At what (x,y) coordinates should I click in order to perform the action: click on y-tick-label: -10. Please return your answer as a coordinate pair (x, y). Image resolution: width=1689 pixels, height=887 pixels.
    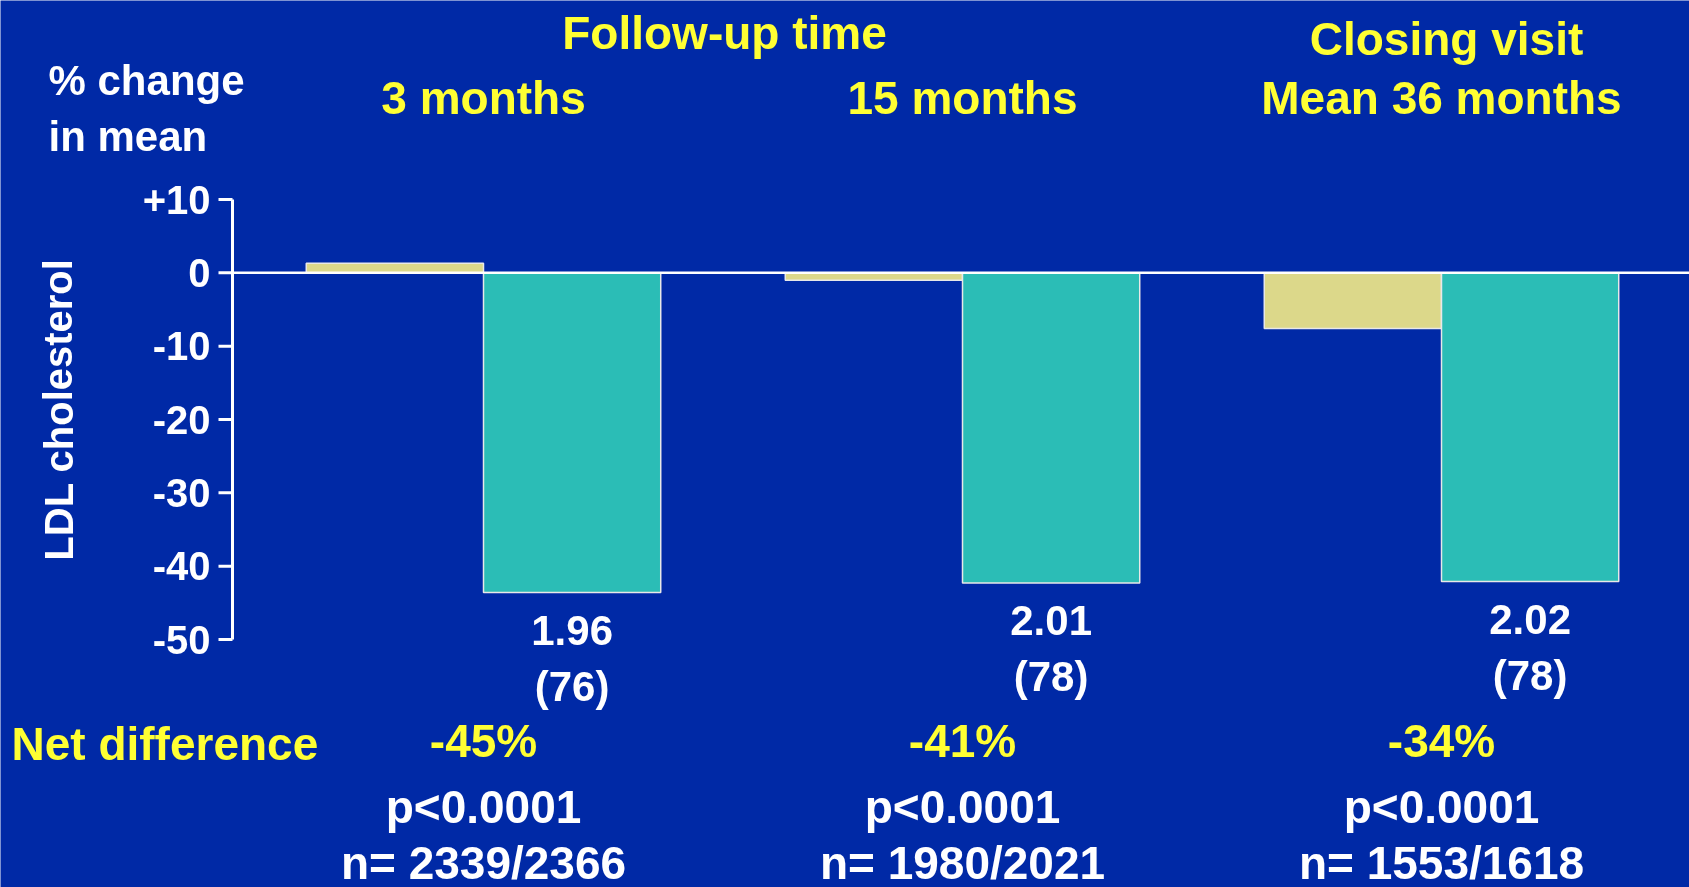
    Looking at the image, I should click on (181, 346).